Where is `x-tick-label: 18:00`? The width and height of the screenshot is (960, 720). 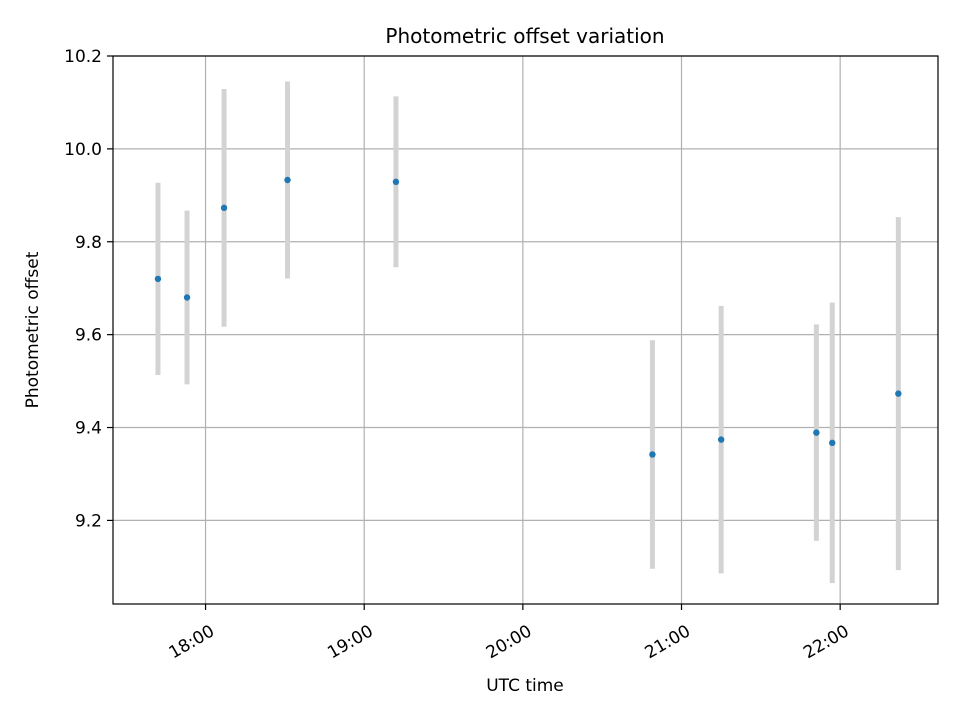
x-tick-label: 18:00 is located at coordinates (192, 642).